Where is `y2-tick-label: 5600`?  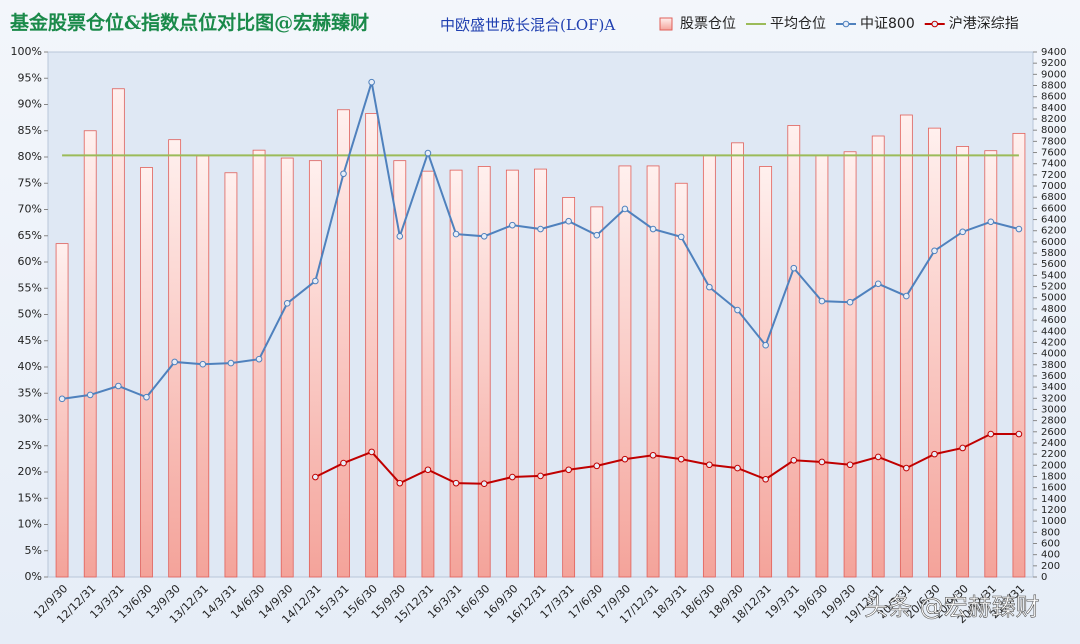
y2-tick-label: 5600 is located at coordinates (1053, 264).